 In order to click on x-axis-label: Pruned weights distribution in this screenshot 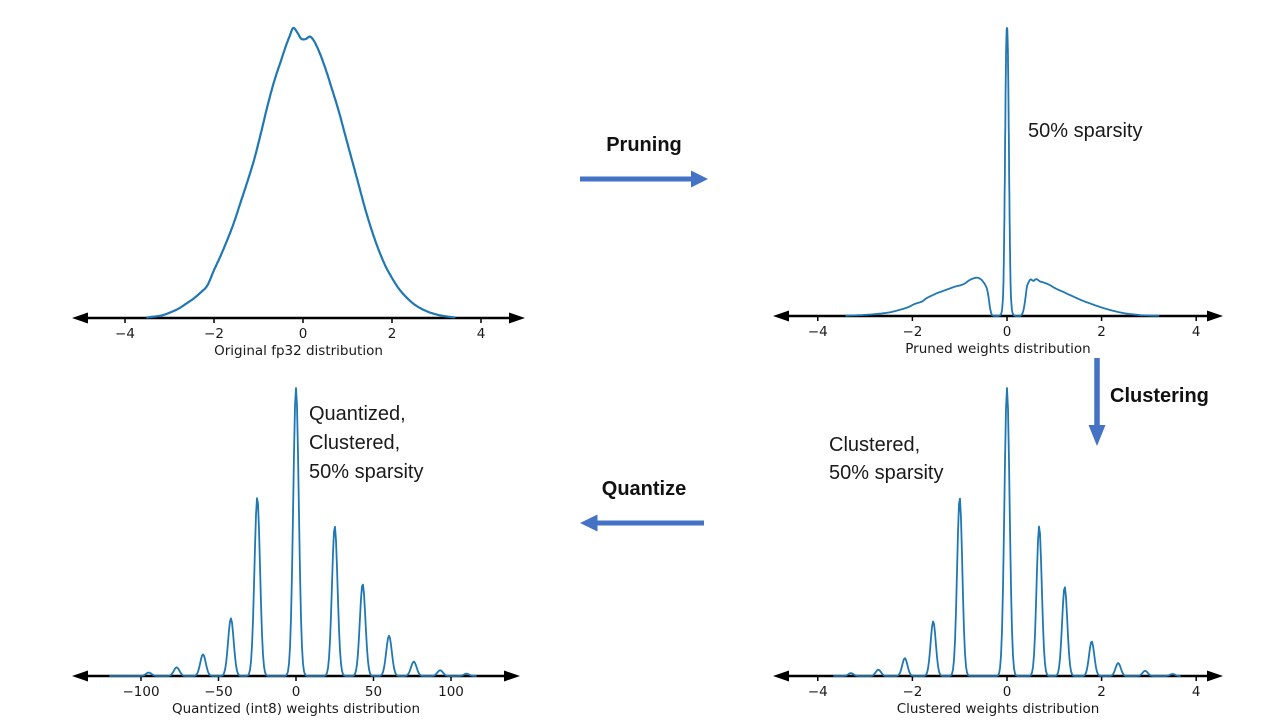, I will do `click(998, 349)`.